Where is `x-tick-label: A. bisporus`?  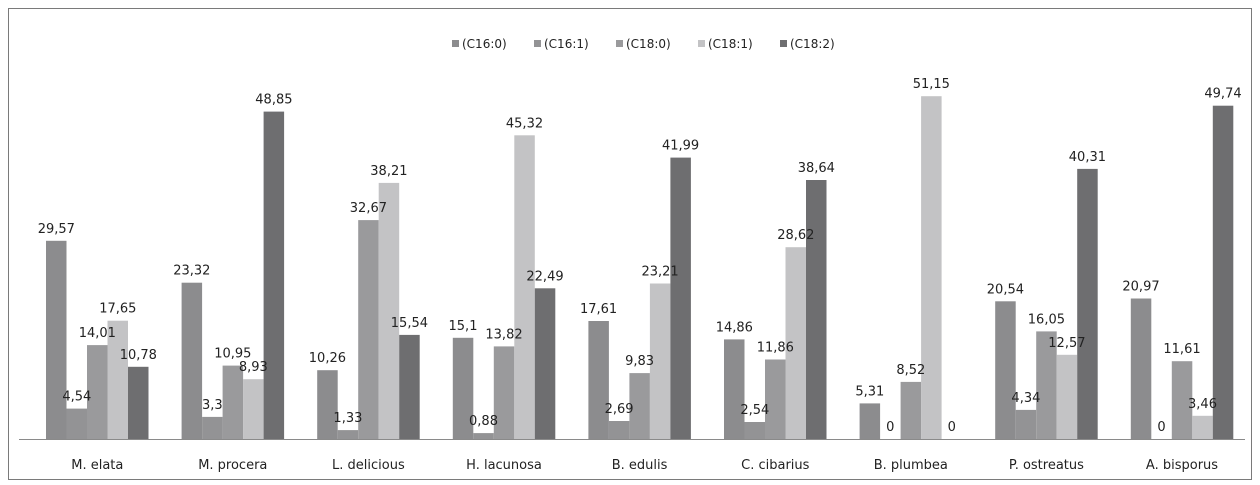 x-tick-label: A. bisporus is located at coordinates (1182, 465).